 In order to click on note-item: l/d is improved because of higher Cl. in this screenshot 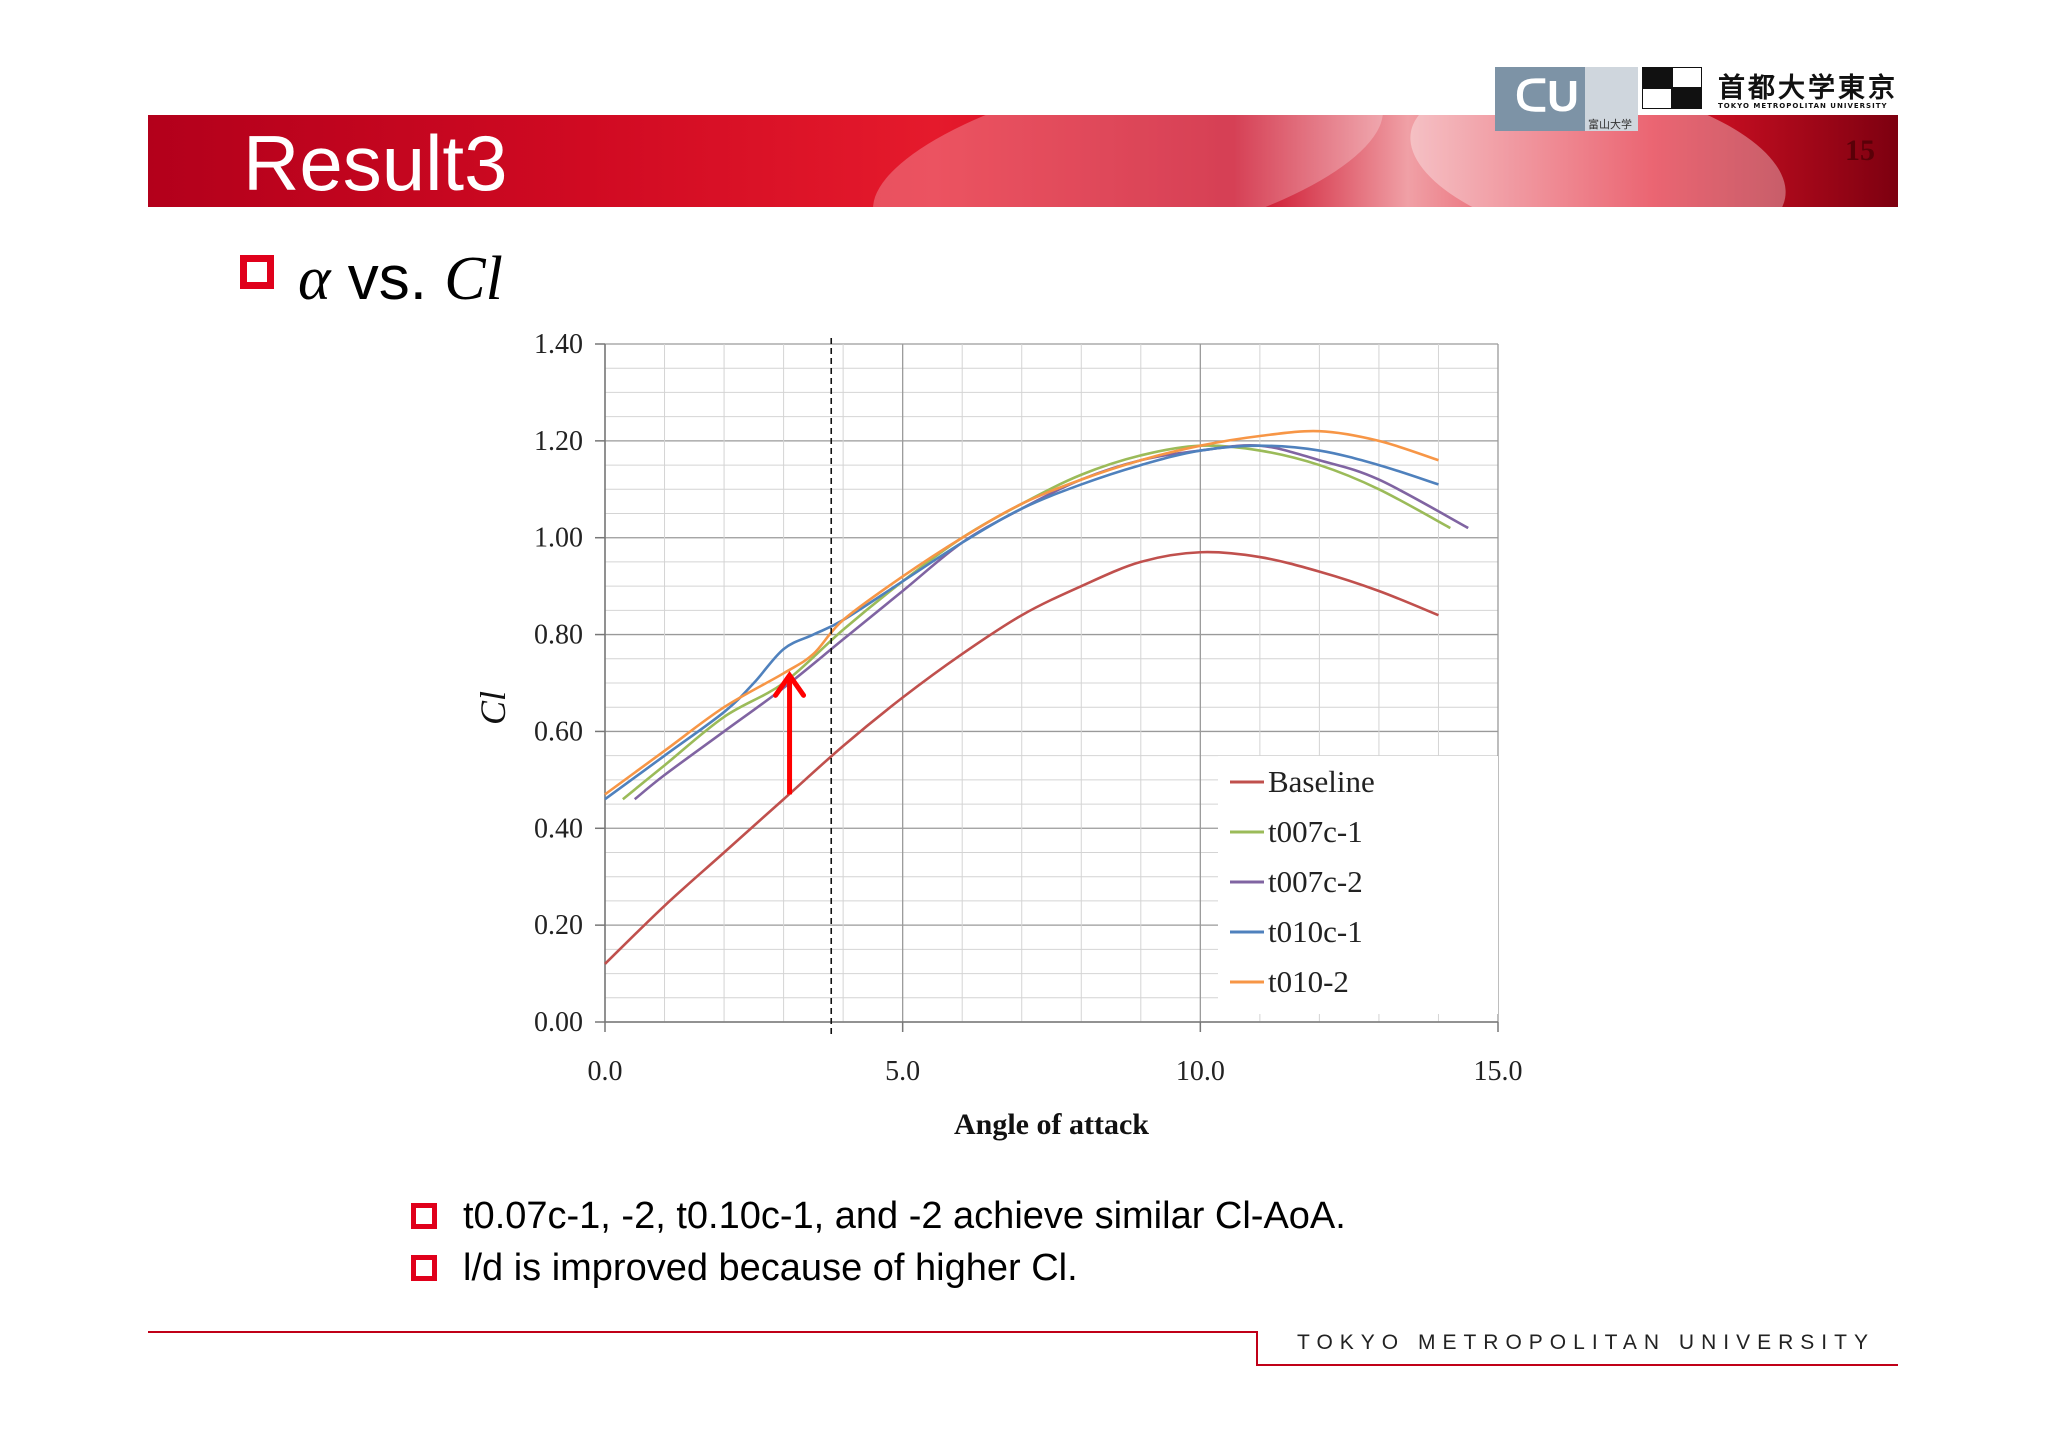, I will do `click(878, 1268)`.